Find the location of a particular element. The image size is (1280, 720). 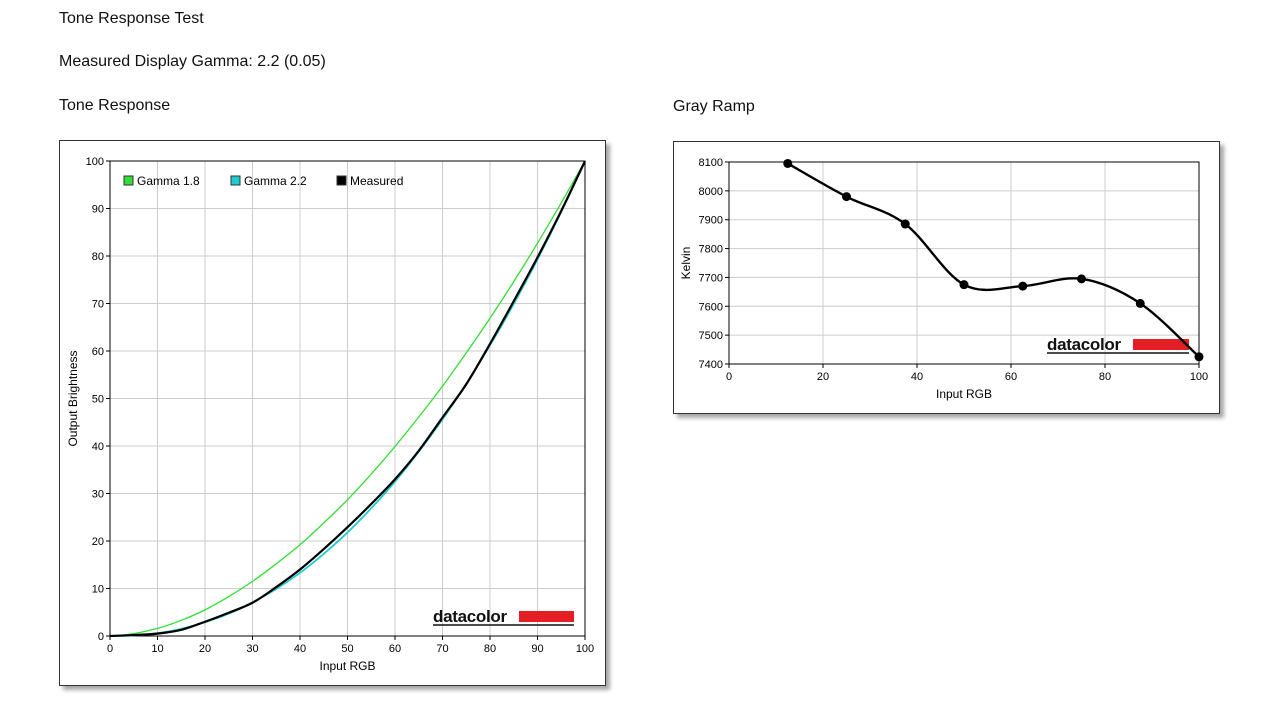

legend-gamma-2-2-swatch is located at coordinates (235, 180).